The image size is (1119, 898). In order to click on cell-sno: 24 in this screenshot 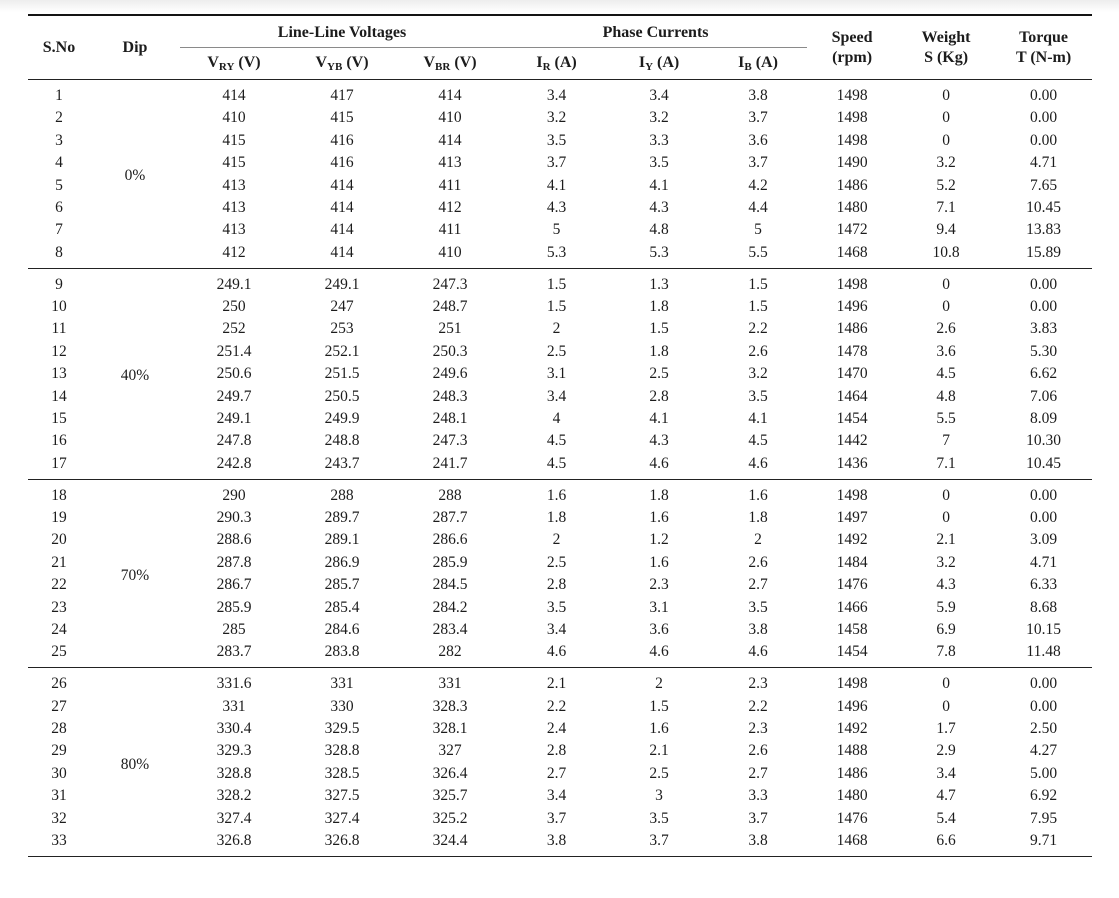, I will do `click(59, 629)`.